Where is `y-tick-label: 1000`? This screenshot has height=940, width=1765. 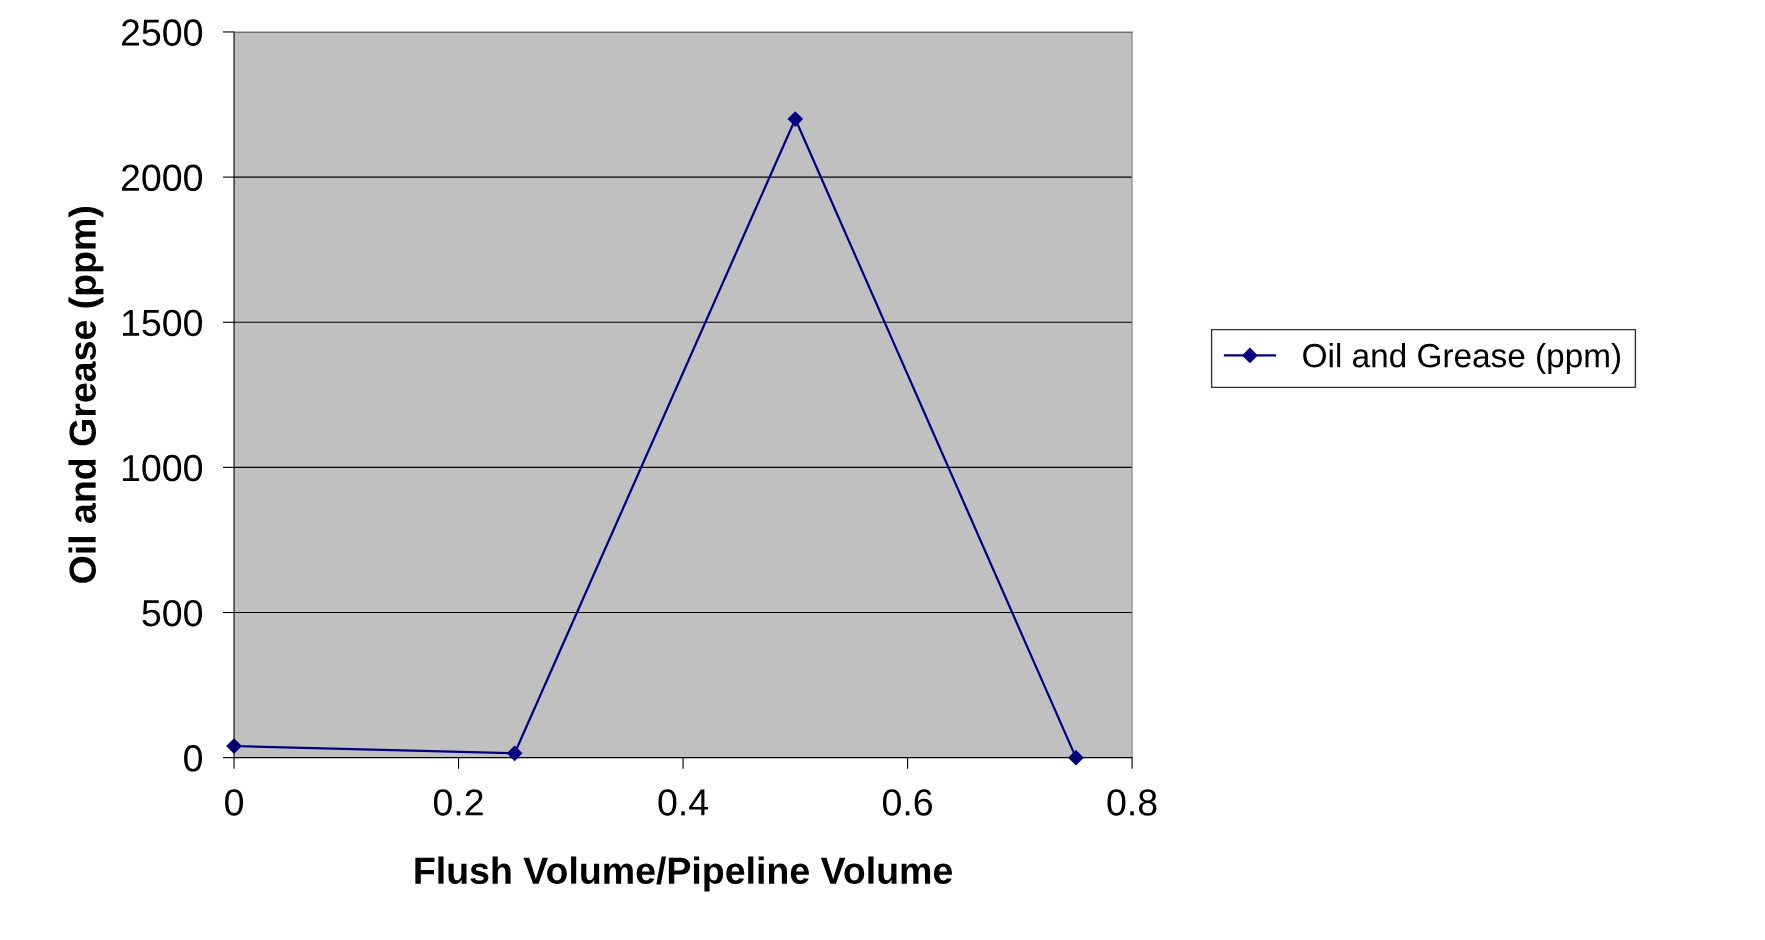
y-tick-label: 1000 is located at coordinates (162, 468).